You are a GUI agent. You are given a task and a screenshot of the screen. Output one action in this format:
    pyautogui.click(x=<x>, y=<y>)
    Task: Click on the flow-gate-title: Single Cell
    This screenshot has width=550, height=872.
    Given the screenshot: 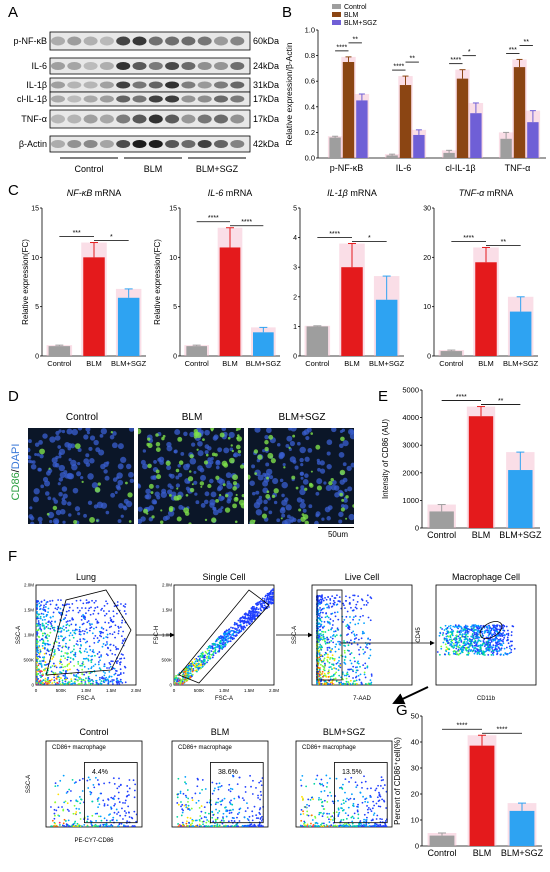 What is the action you would take?
    pyautogui.click(x=224, y=577)
    